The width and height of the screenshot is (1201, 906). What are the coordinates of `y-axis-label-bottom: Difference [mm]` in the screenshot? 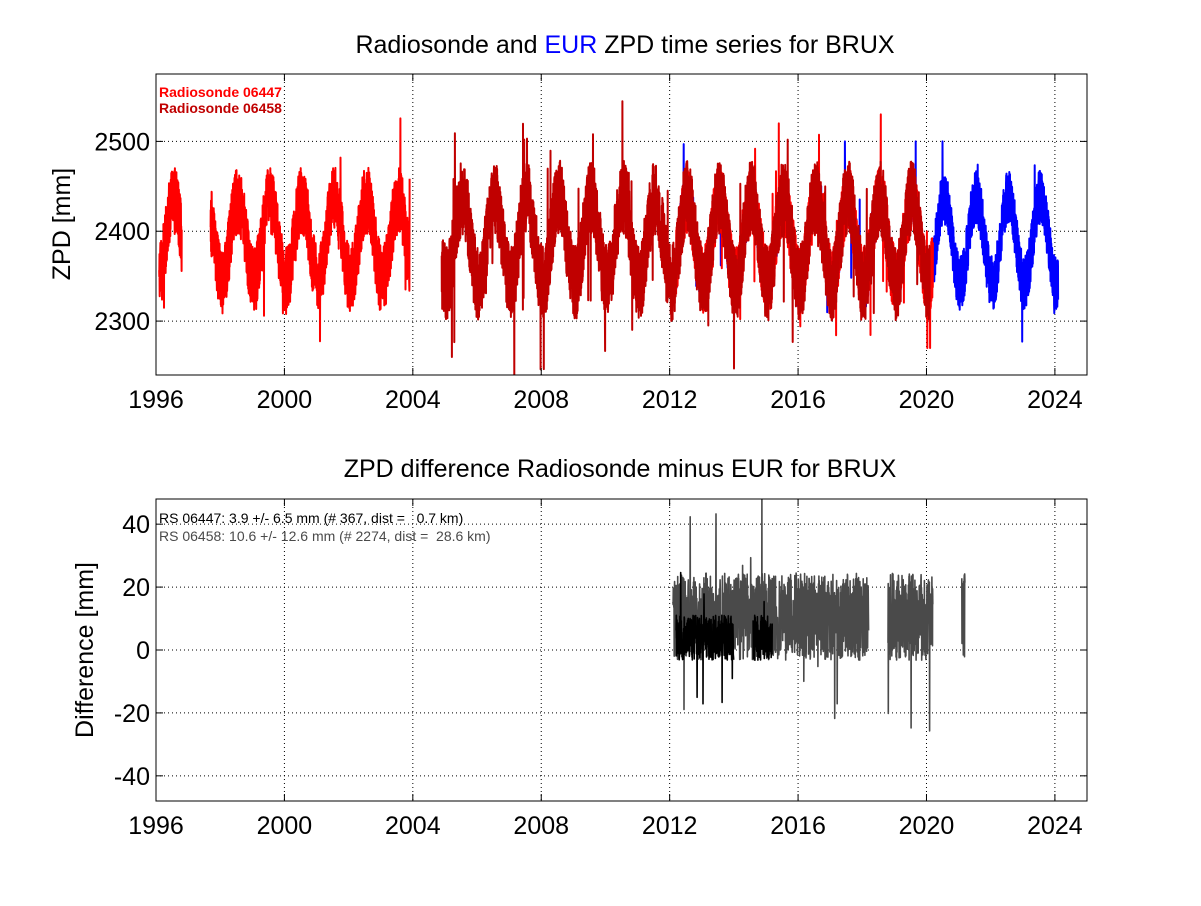 It's located at (85, 650).